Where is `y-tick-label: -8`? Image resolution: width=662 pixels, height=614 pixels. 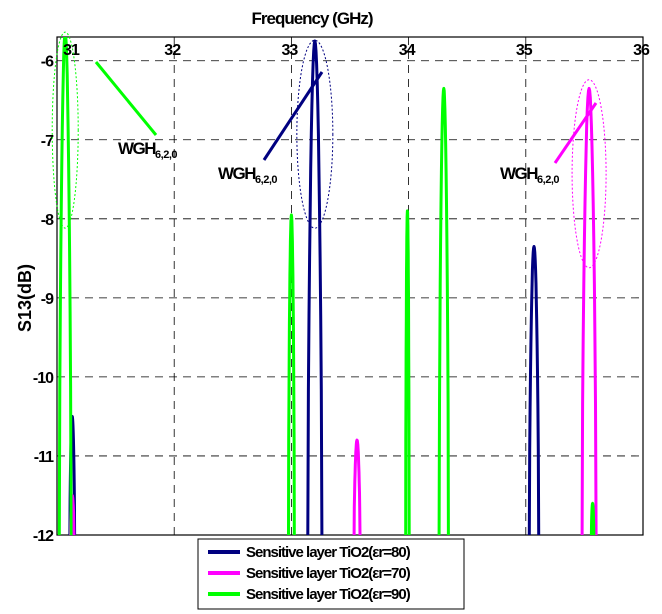 y-tick-label: -8 is located at coordinates (47, 220).